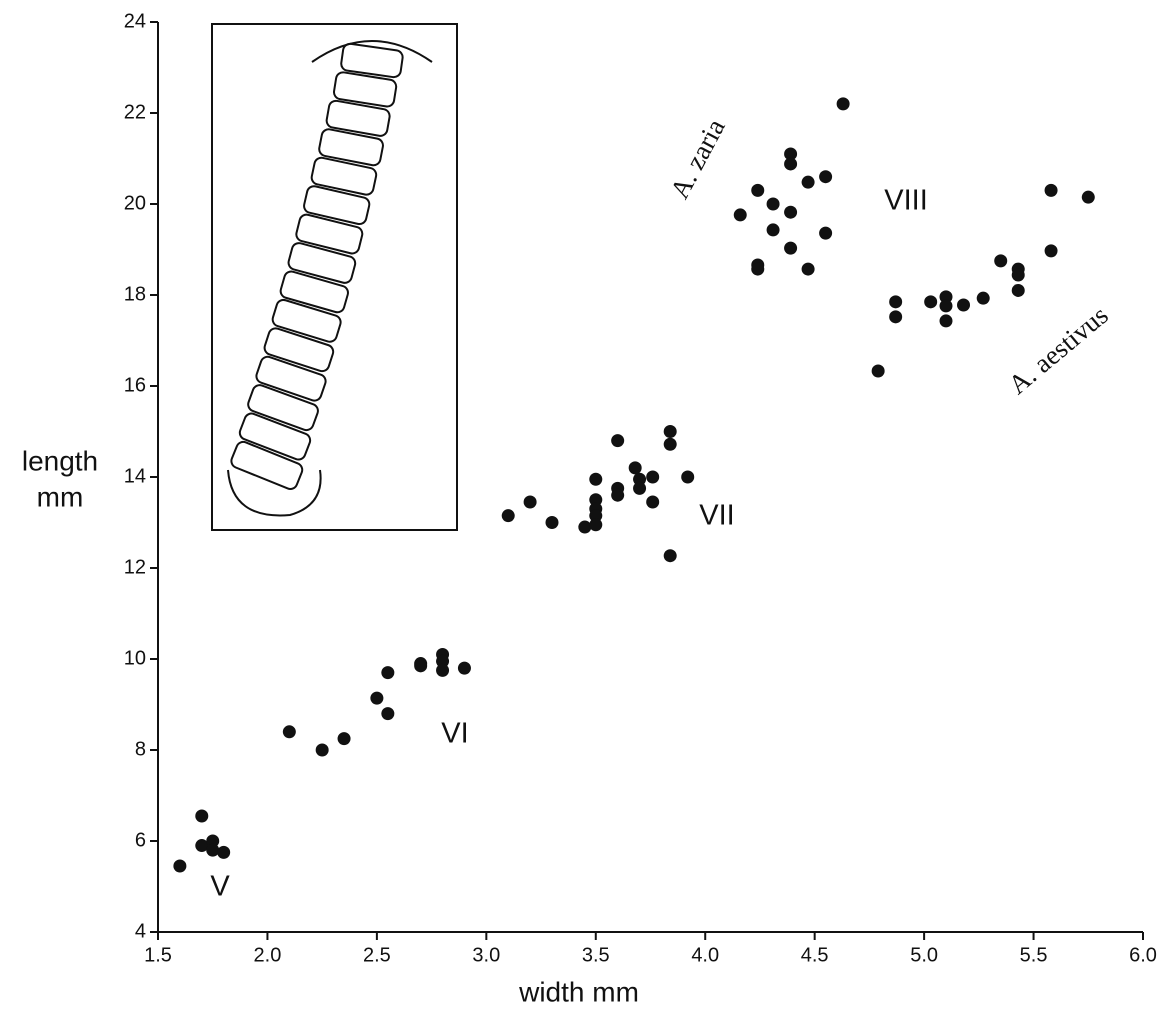 This screenshot has width=1172, height=1010. I want to click on x-tick-label: 5.0, so click(924, 955).